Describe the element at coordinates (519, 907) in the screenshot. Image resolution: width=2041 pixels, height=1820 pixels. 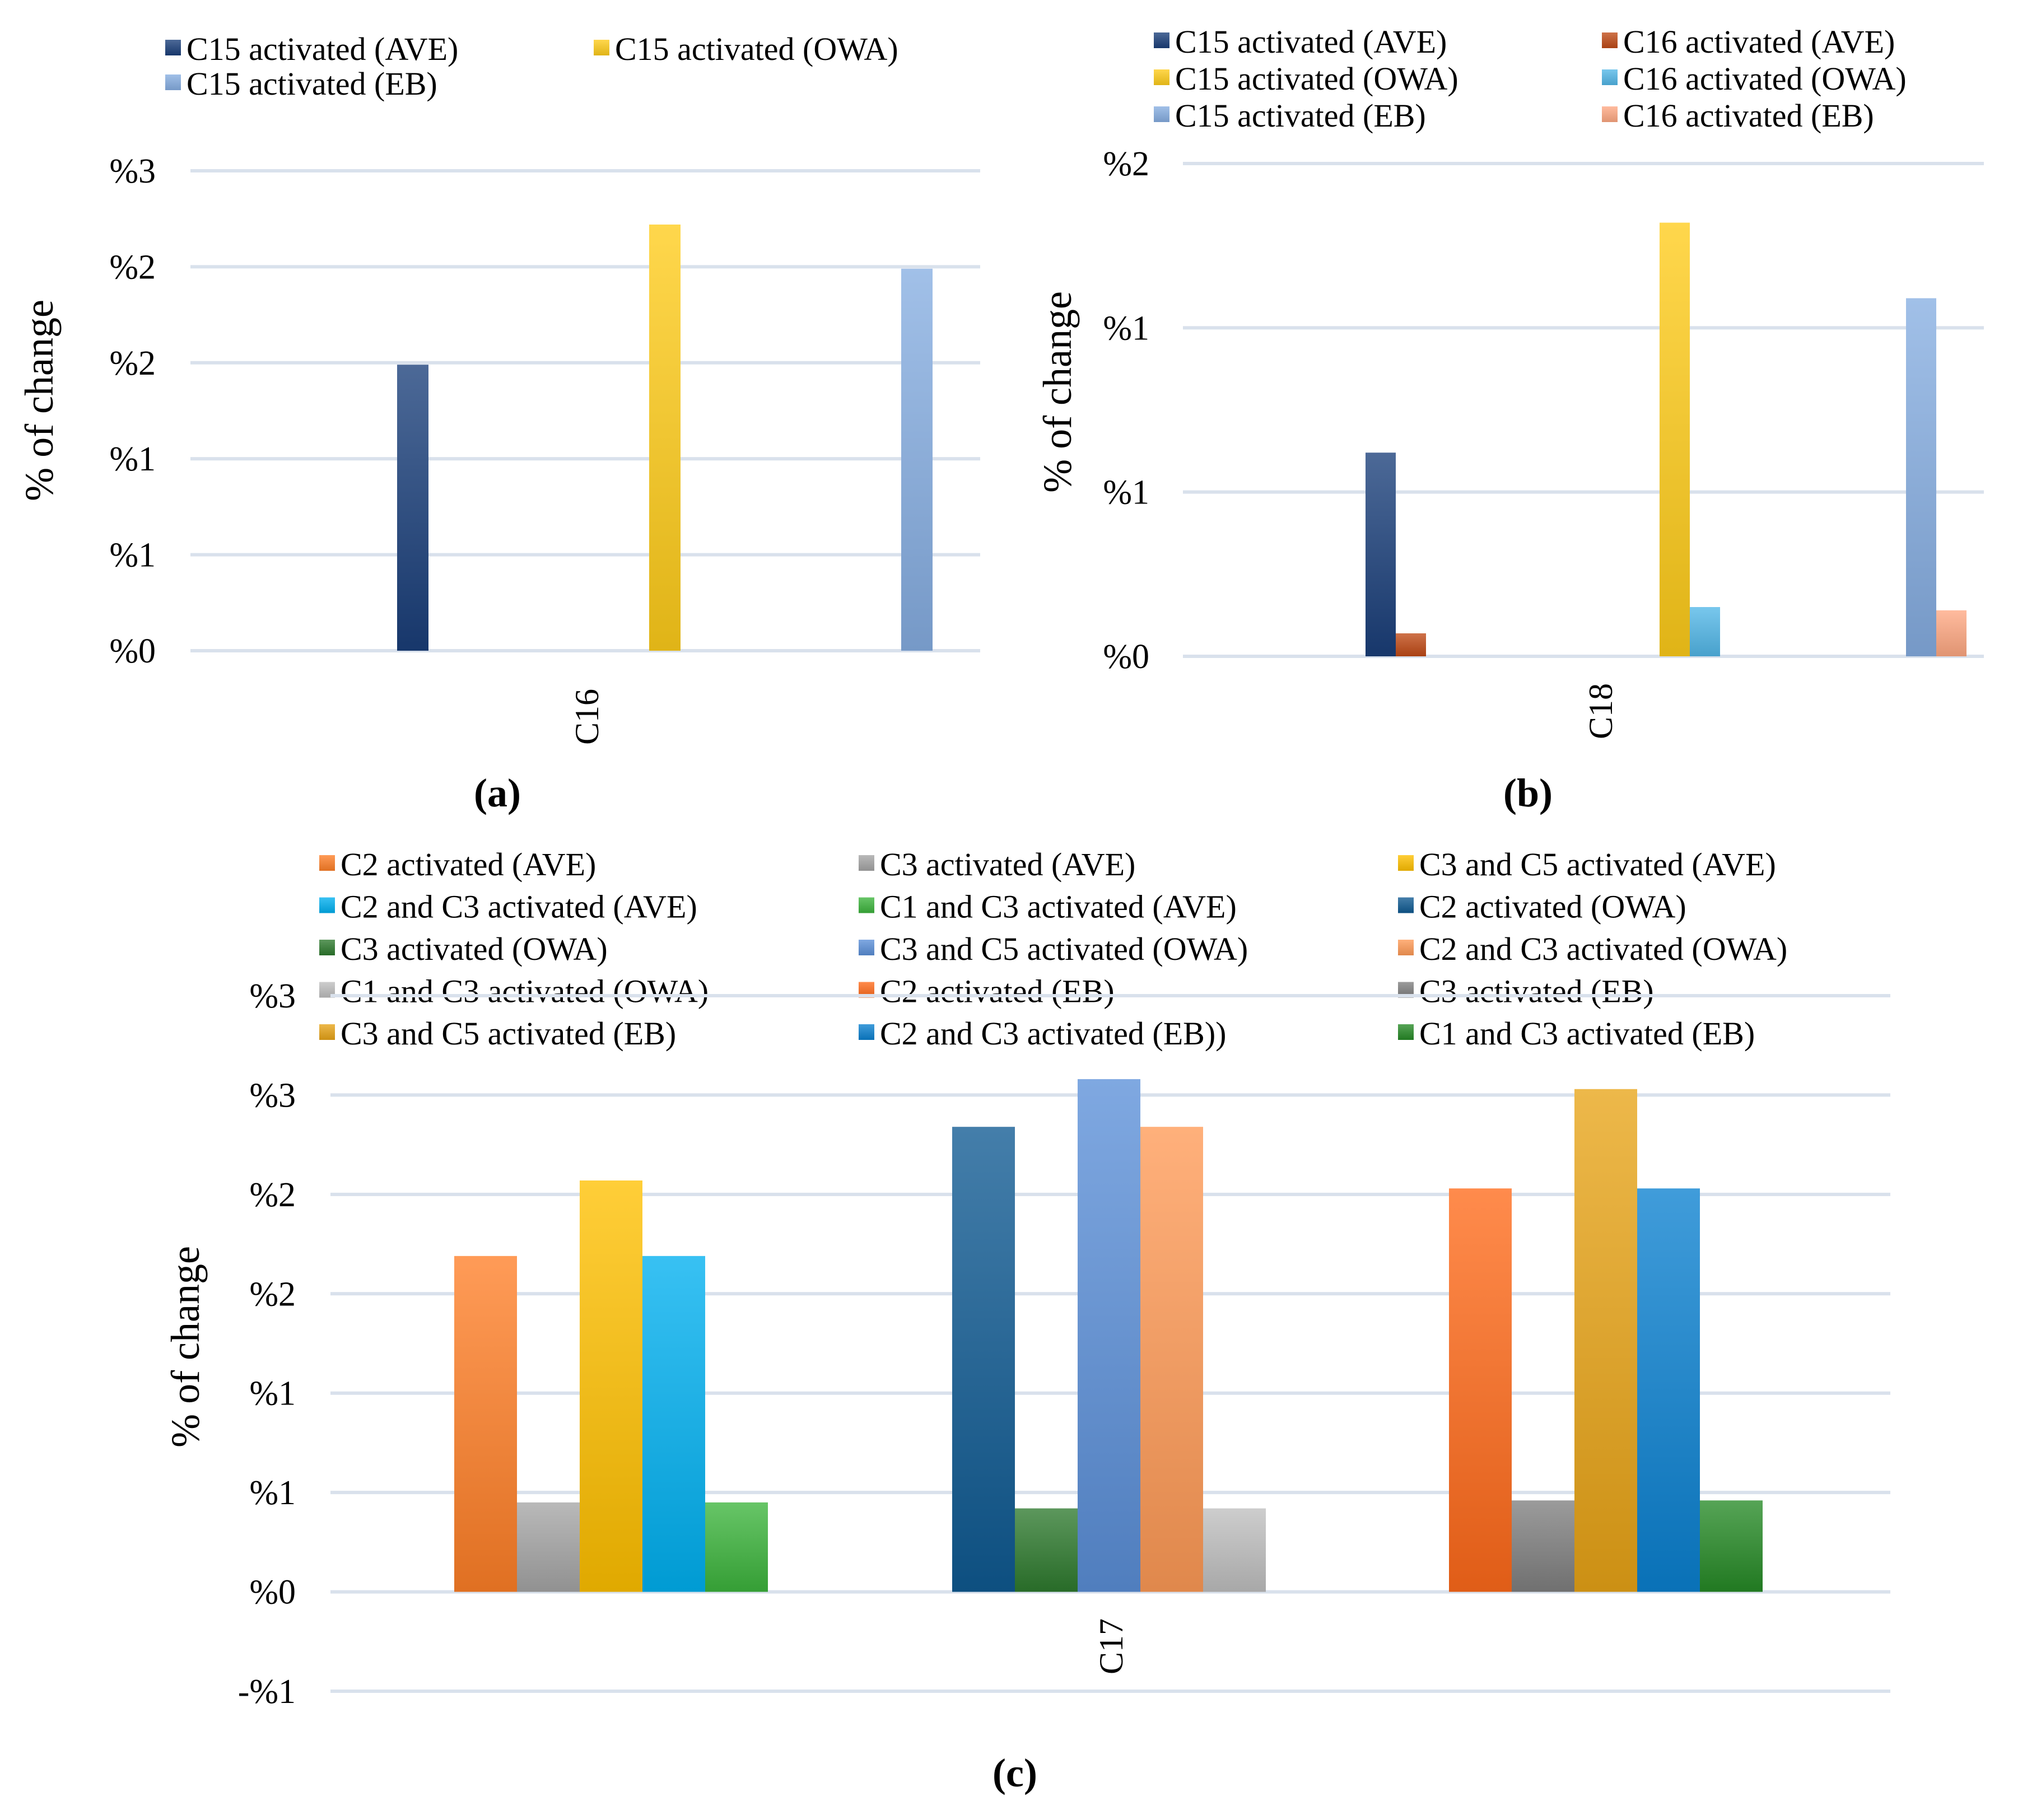
I see `legend-label: C2 and C3 activated (AVE)` at that location.